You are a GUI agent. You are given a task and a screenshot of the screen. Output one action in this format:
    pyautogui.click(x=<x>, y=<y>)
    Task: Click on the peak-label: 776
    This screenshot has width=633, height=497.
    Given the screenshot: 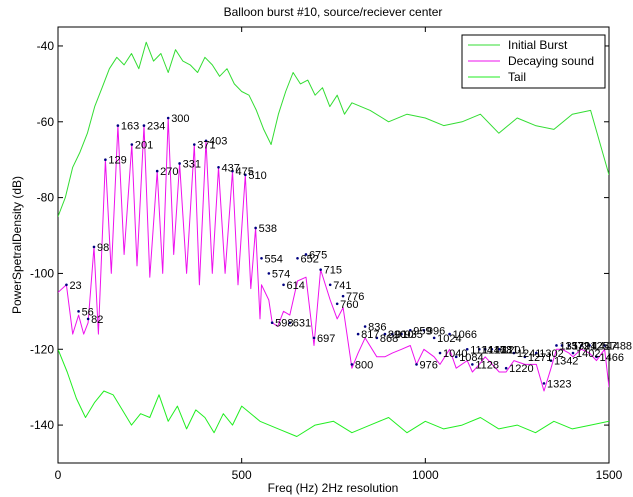 What is the action you would take?
    pyautogui.click(x=355, y=297)
    